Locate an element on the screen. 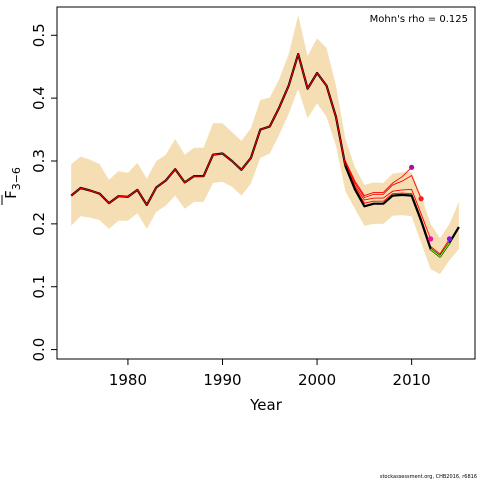  y-axis-title: F3−6 is located at coordinates (12, 186).